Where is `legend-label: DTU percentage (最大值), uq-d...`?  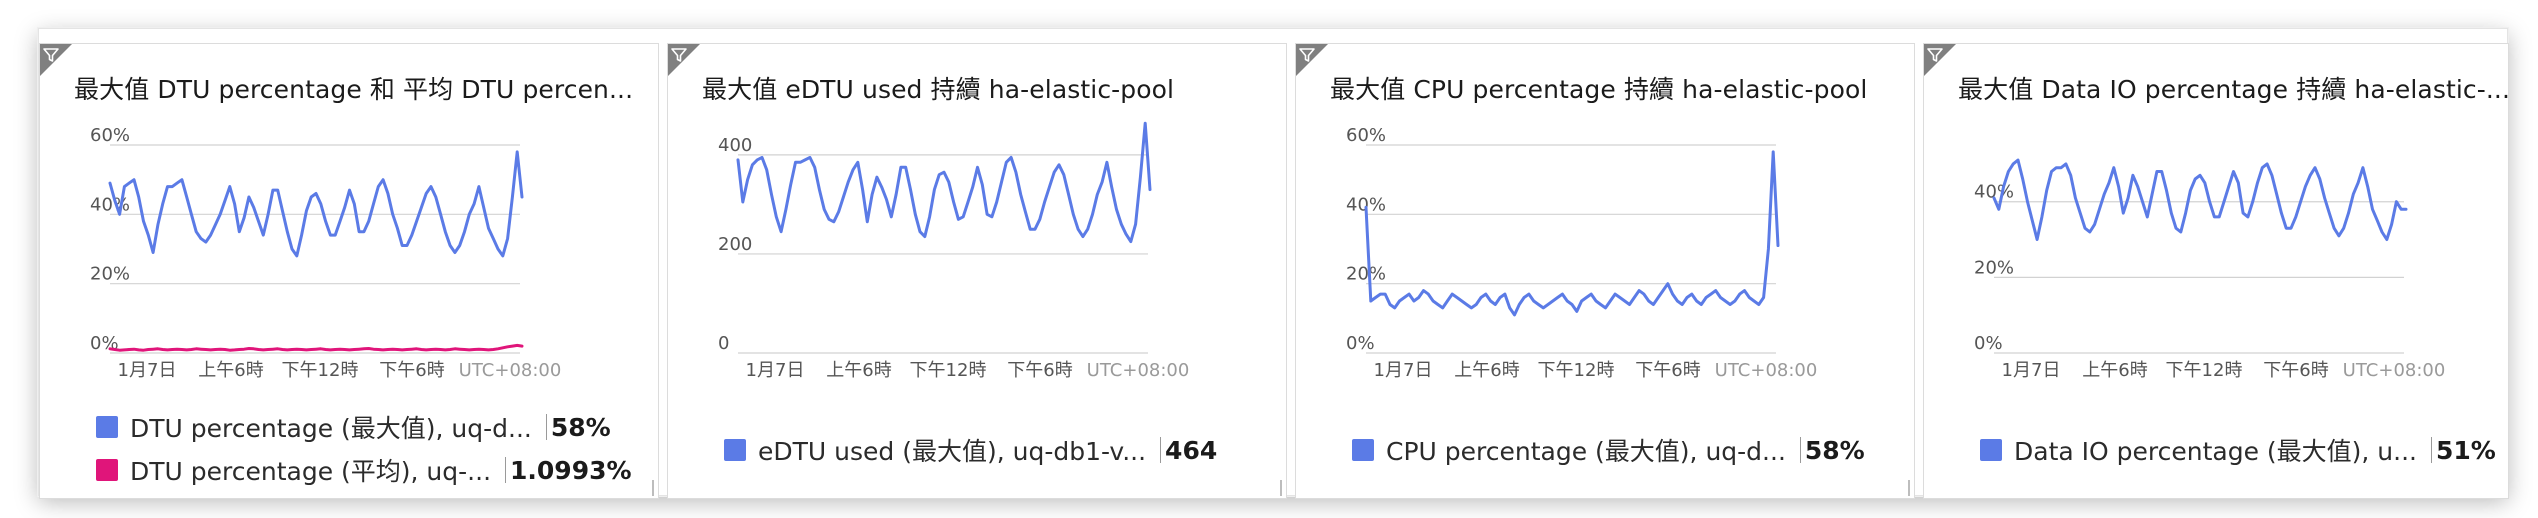 legend-label: DTU percentage (最大值), uq-d... is located at coordinates (331, 428).